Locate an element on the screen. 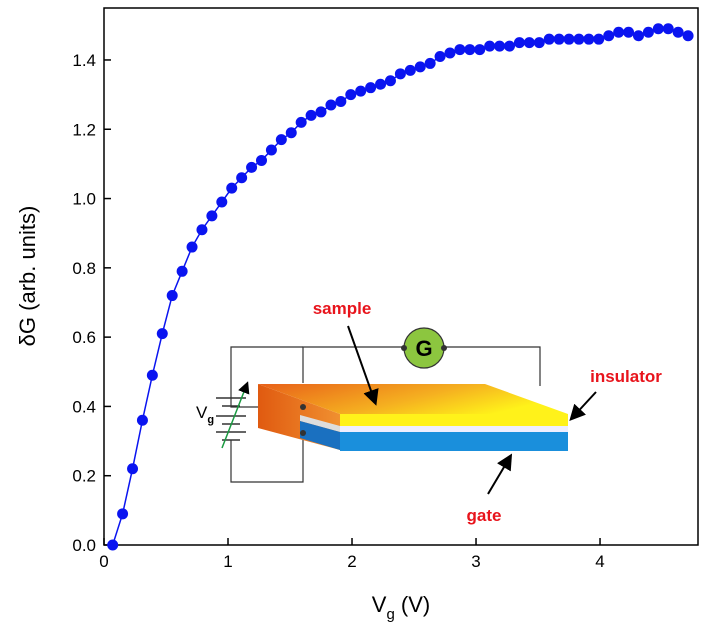 The height and width of the screenshot is (627, 706). x-label-main: V is located at coordinates (379, 604).